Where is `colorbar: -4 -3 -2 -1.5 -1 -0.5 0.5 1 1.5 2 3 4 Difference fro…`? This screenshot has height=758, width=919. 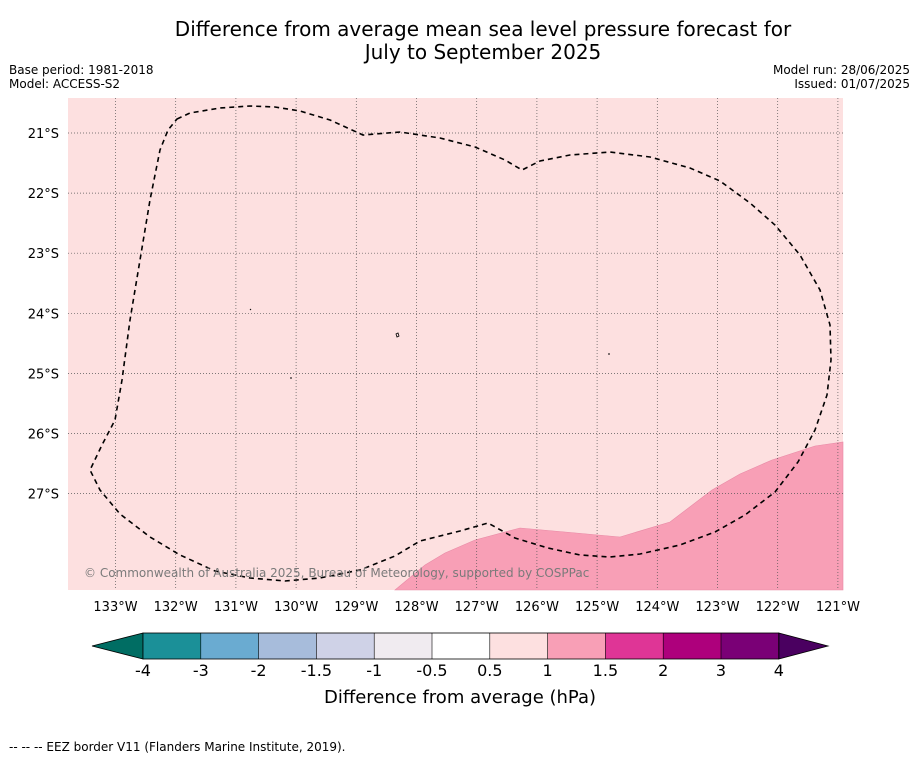
colorbar: -4 -3 -2 -1.5 -1 -0.5 0.5 1 1.5 2 3 4 Difference fro… is located at coordinates (460, 670).